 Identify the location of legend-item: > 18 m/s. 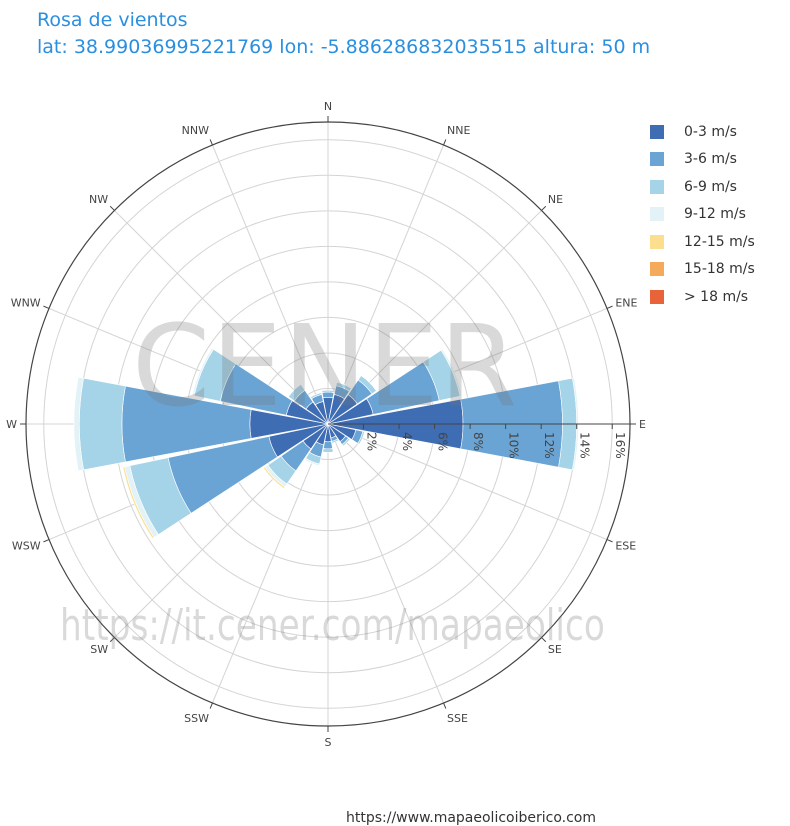
(702, 297).